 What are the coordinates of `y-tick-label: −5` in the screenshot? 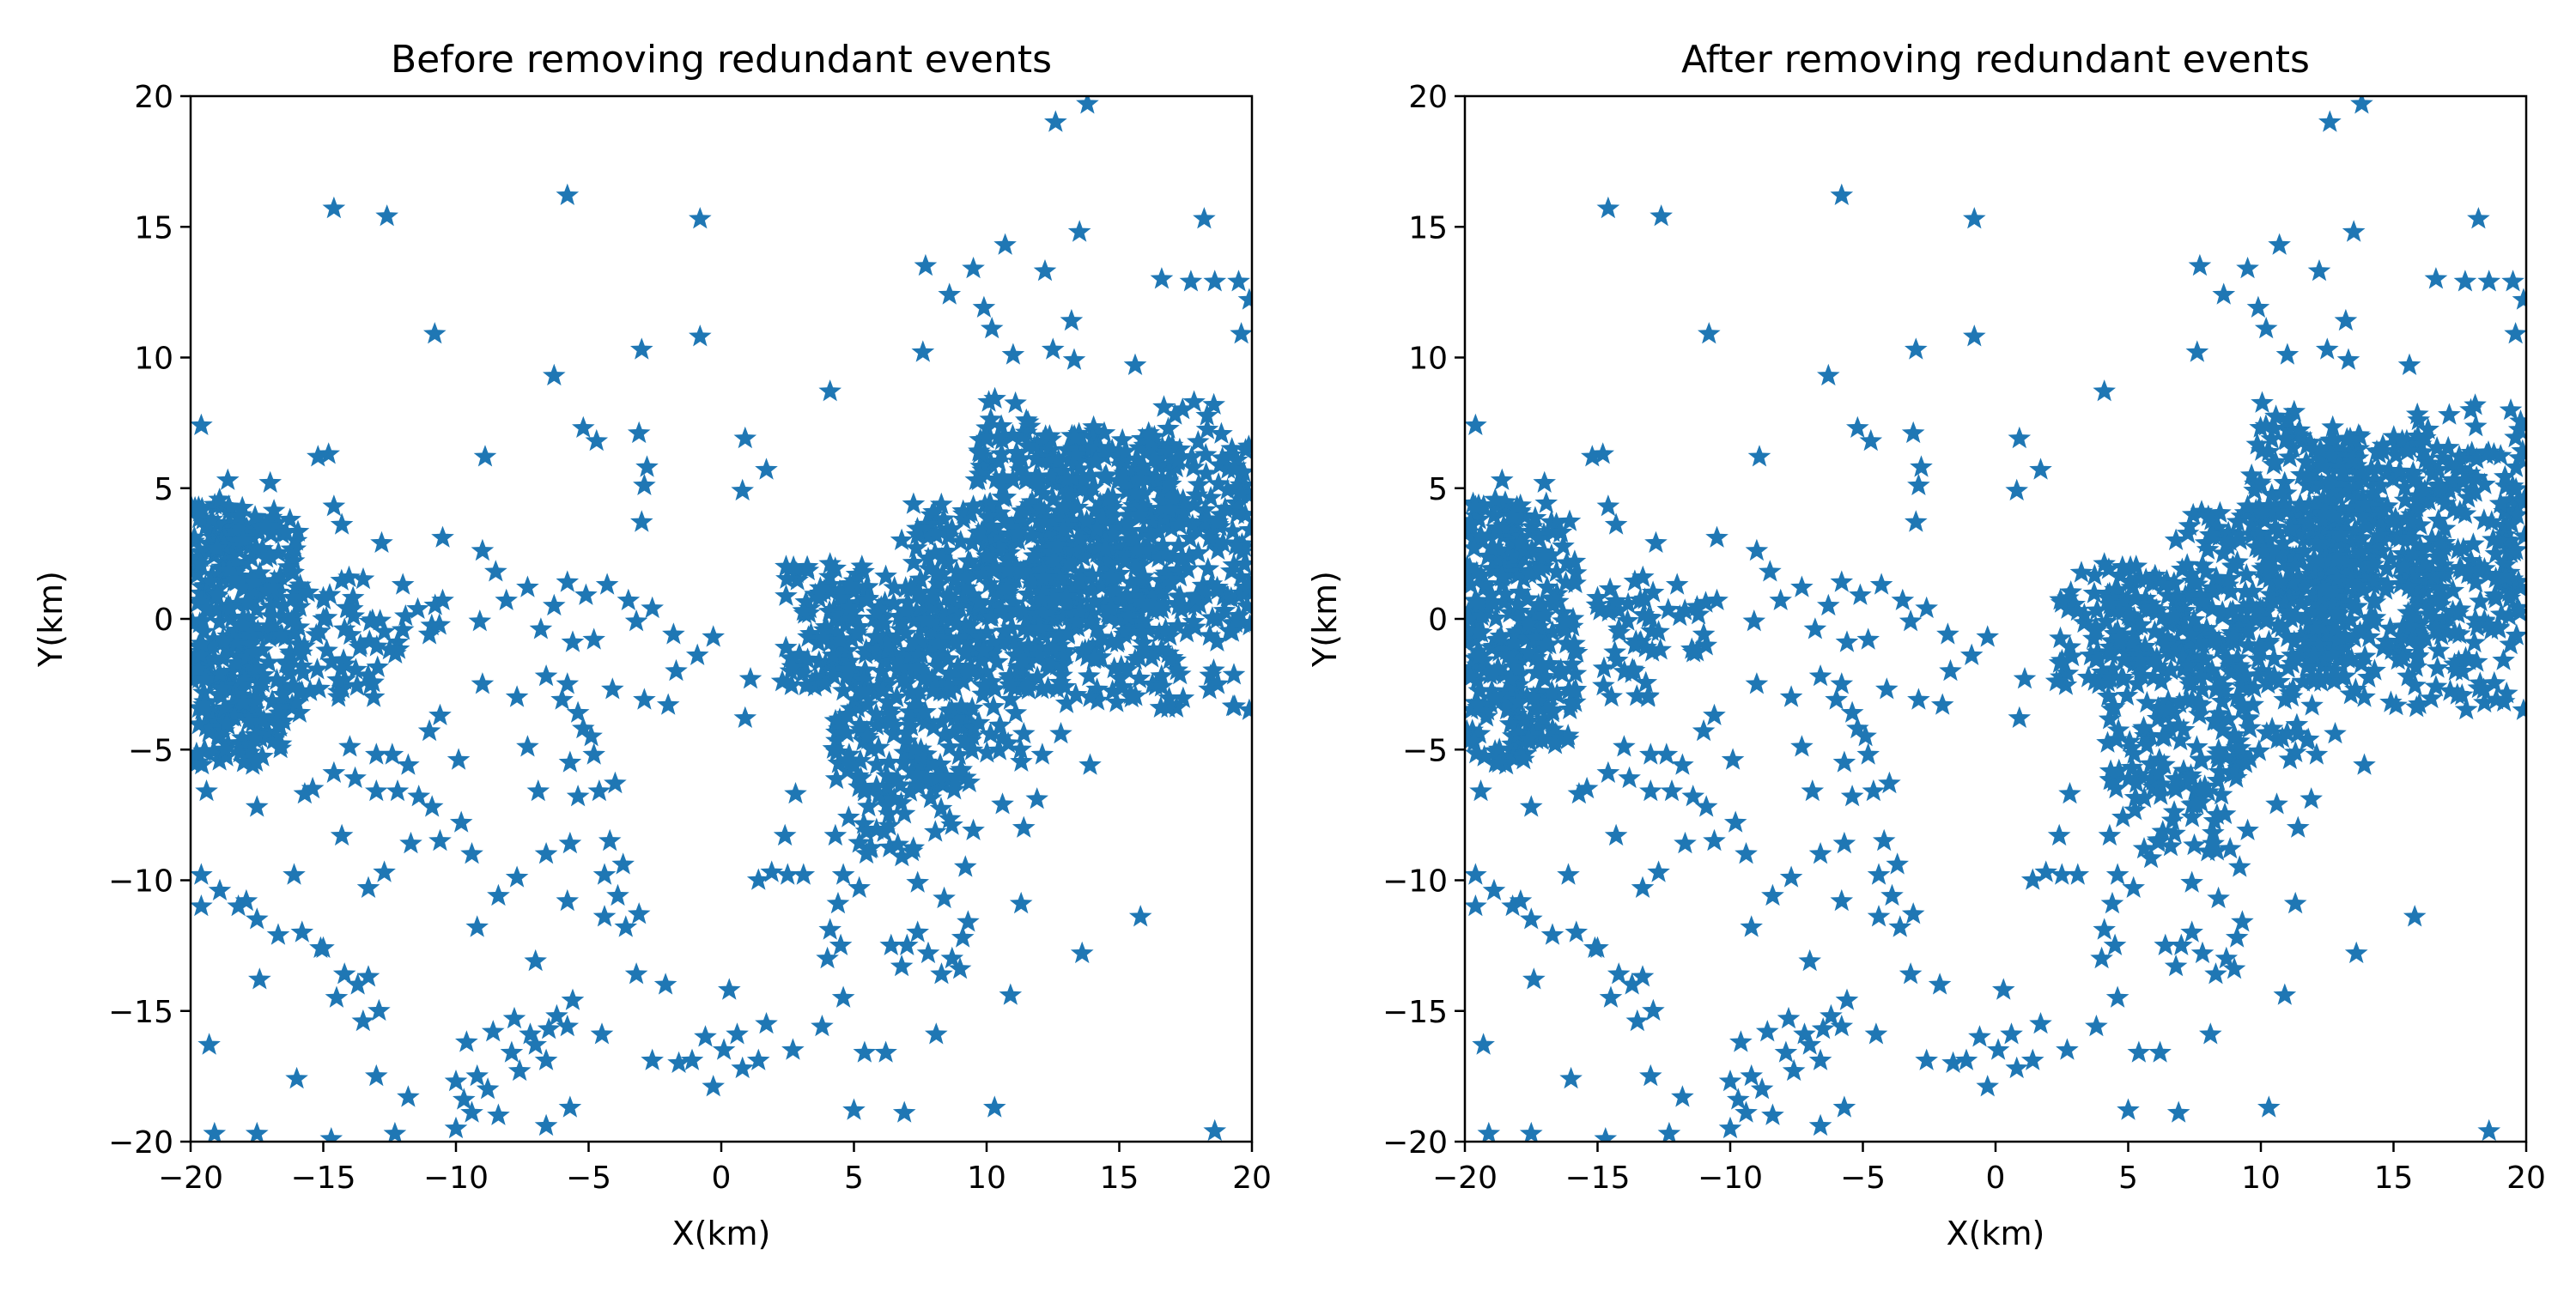 It's located at (150, 751).